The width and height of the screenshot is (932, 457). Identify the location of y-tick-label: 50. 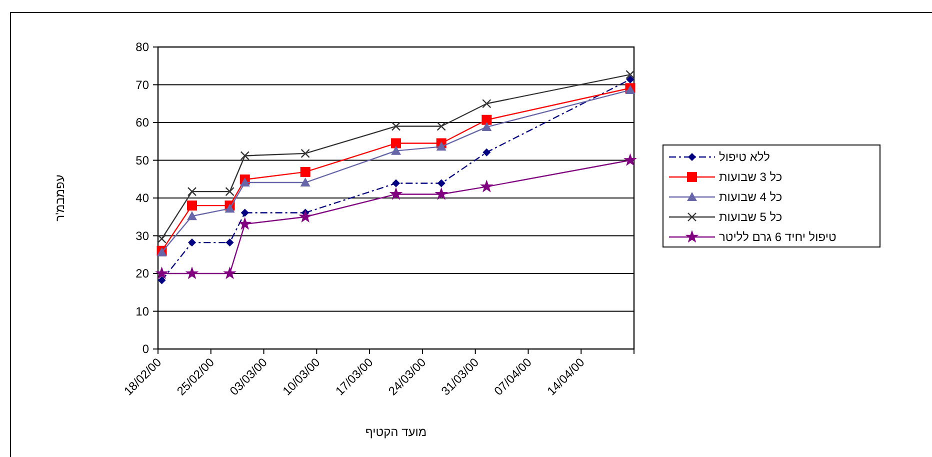
(143, 160).